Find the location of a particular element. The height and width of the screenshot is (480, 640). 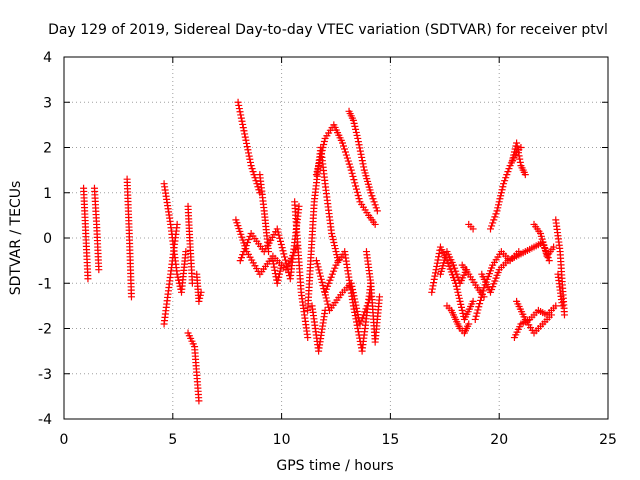

y-tick-label: -1 is located at coordinates (45, 284).